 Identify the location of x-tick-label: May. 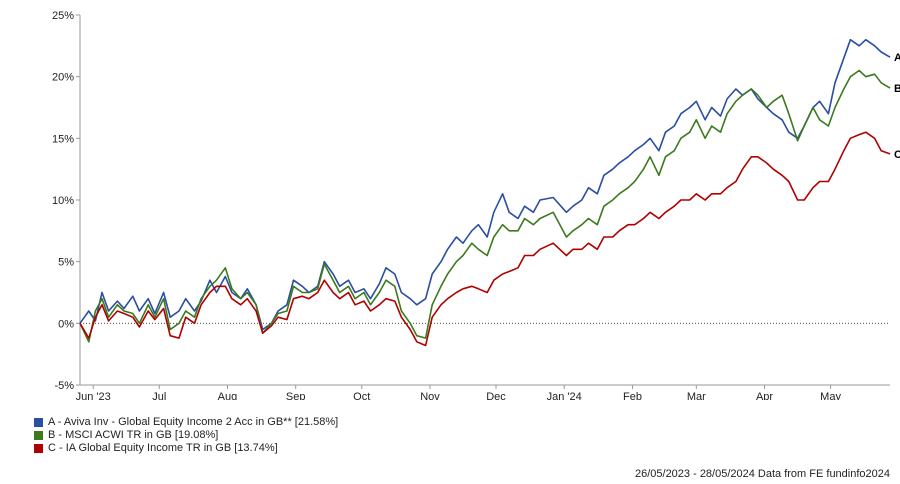
(830, 395).